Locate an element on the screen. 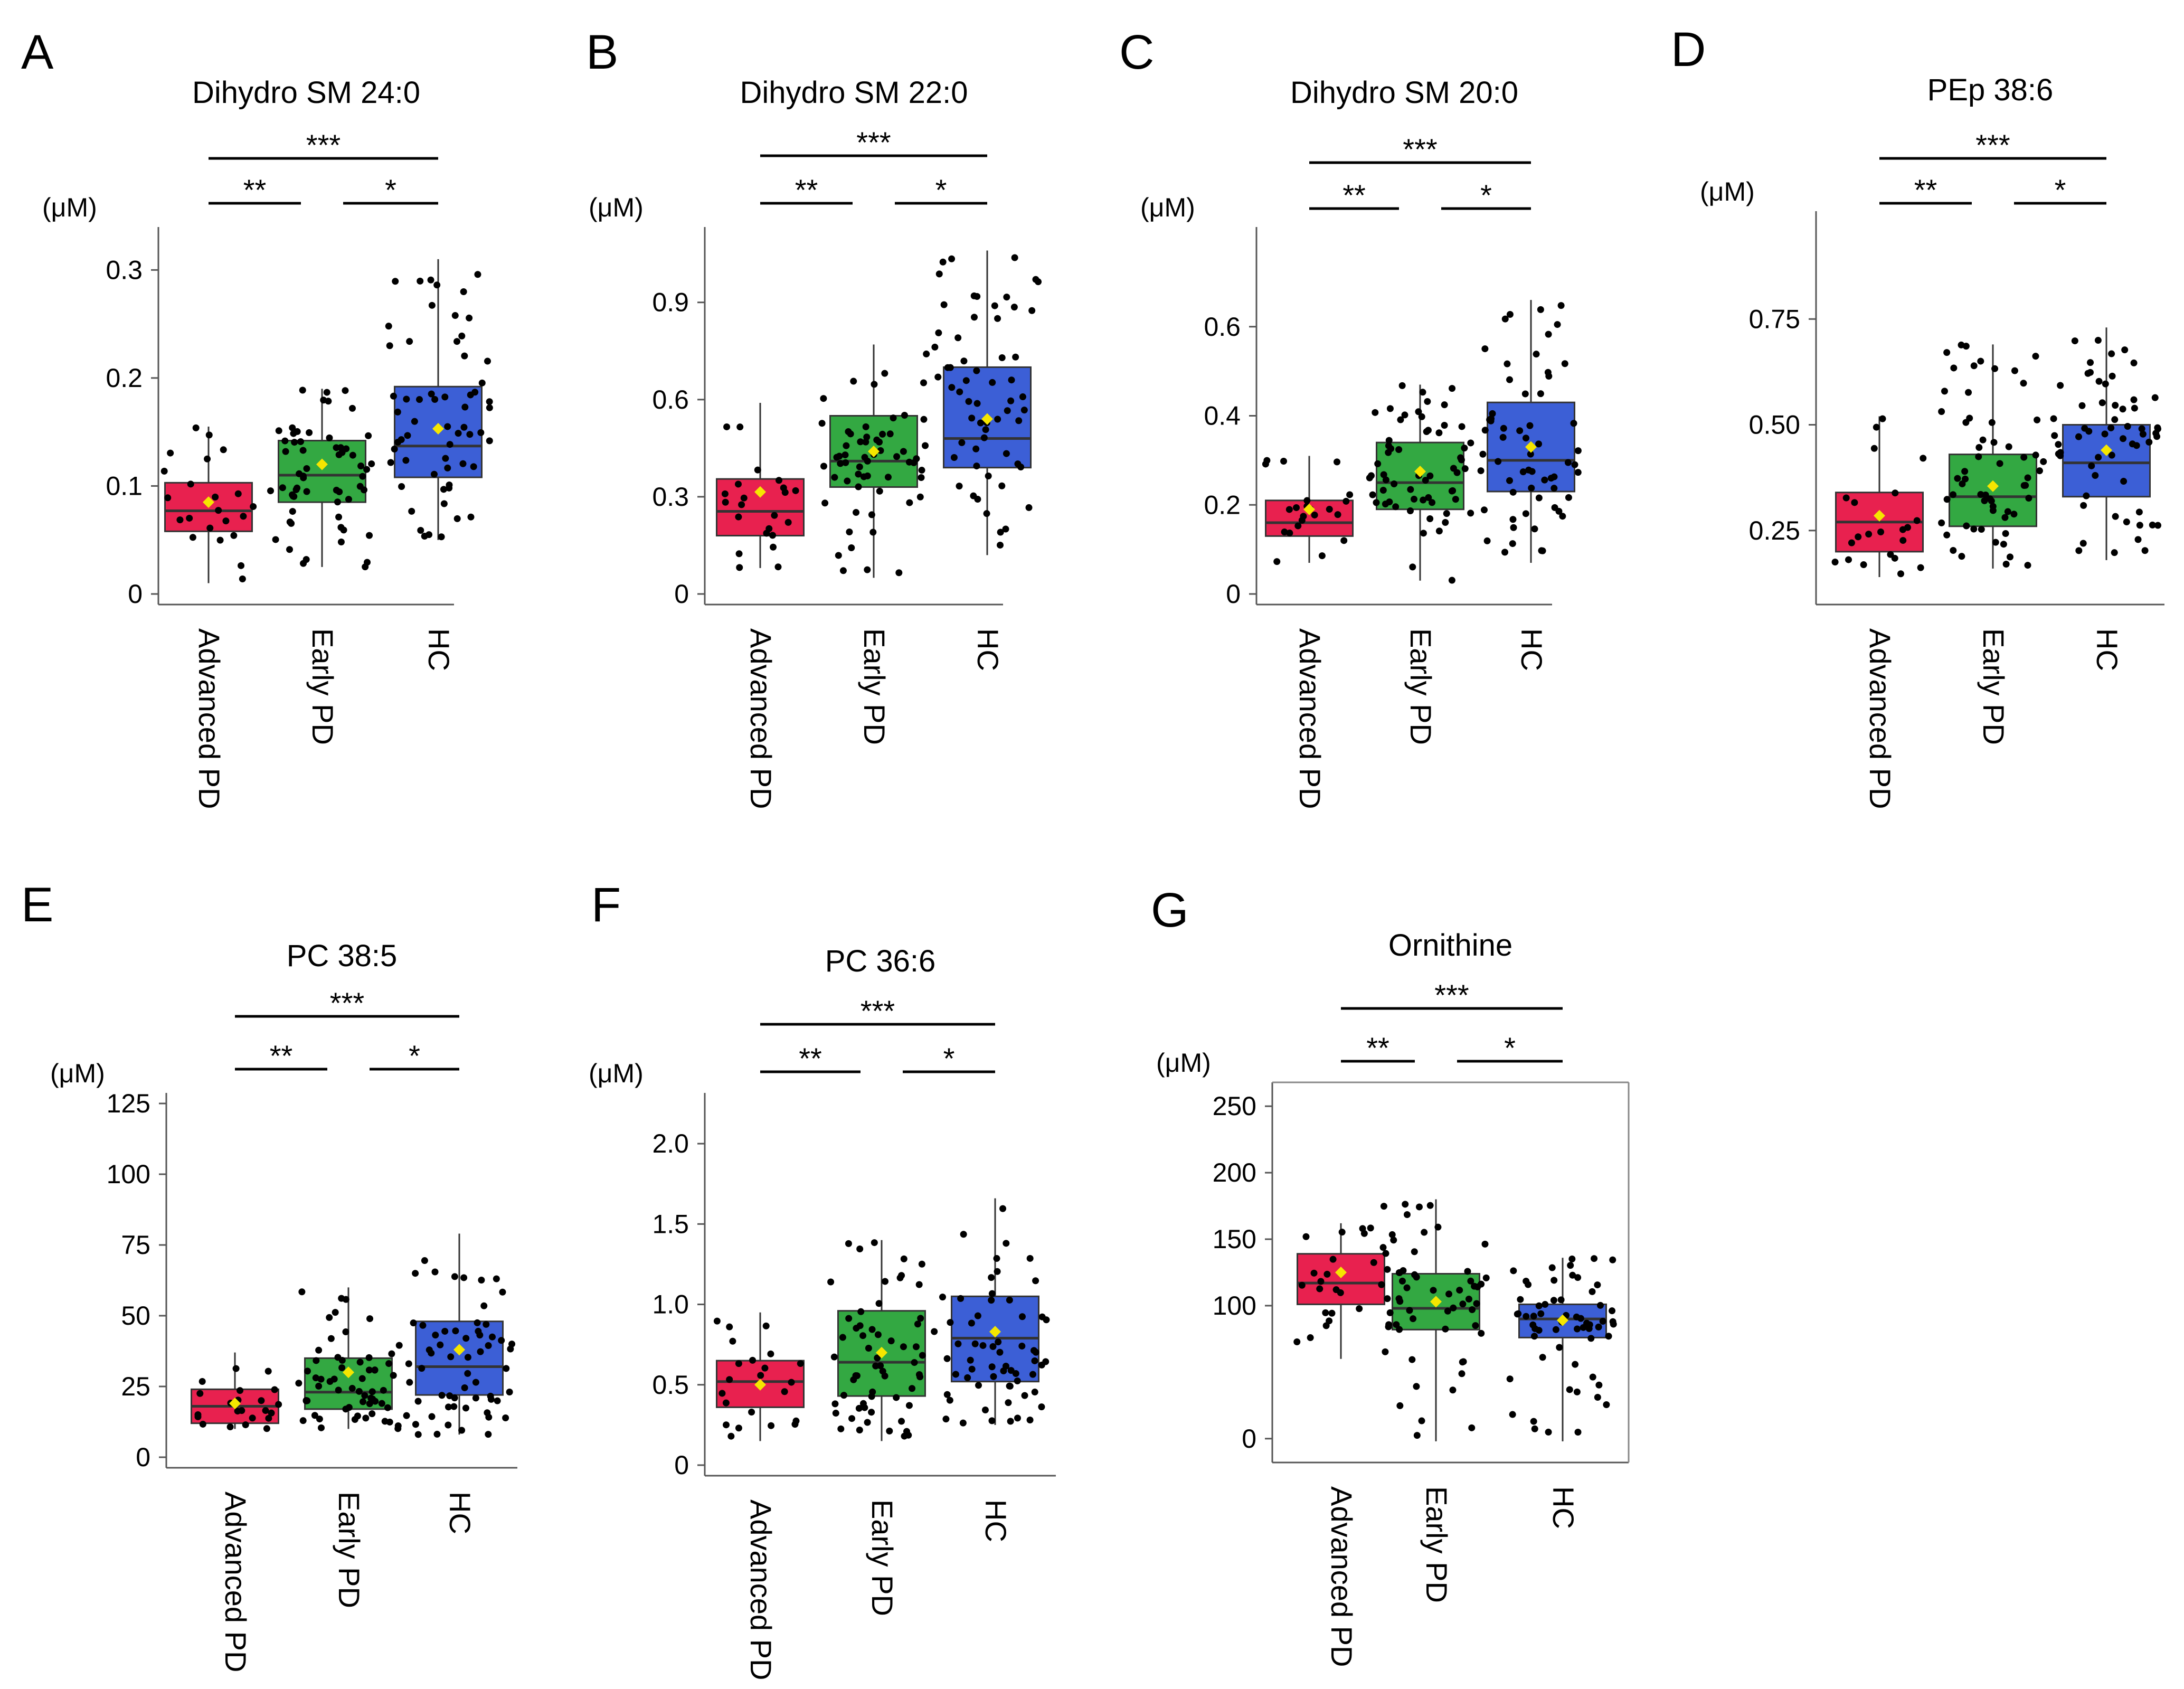 The height and width of the screenshot is (1689, 2184). category-label: Advanced PD is located at coordinates (761, 1589).